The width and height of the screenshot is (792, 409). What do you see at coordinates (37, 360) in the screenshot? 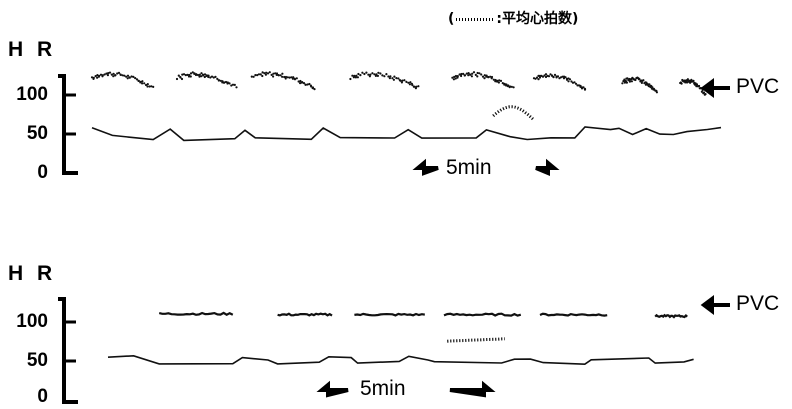
I see `tick-label-lower-50: 50` at bounding box center [37, 360].